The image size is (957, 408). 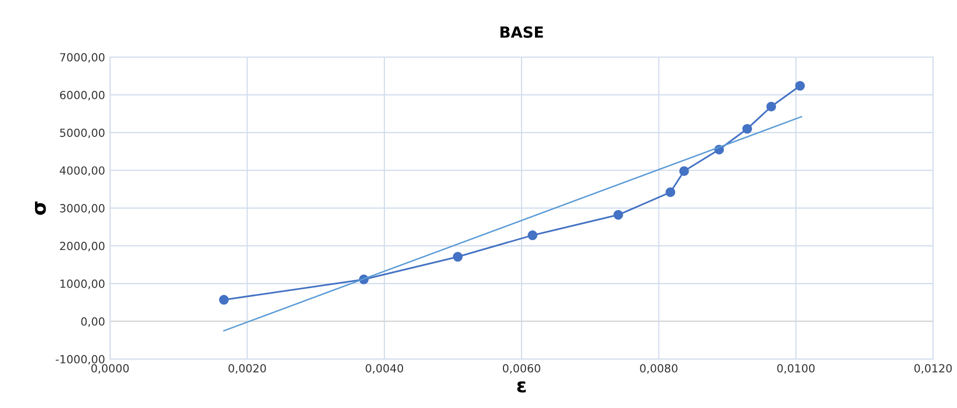 What do you see at coordinates (82, 171) in the screenshot?
I see `y-tick-label: 4000,00` at bounding box center [82, 171].